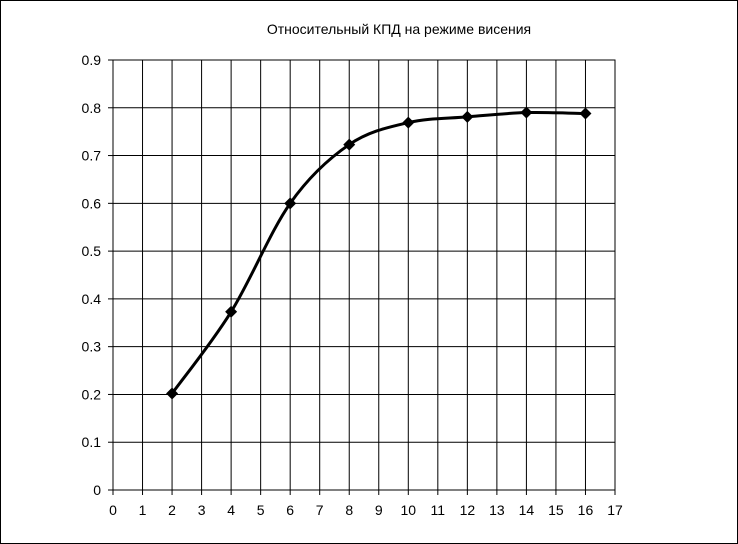 The height and width of the screenshot is (544, 738). Describe the element at coordinates (349, 510) in the screenshot. I see `x-tick-label: 8` at that location.